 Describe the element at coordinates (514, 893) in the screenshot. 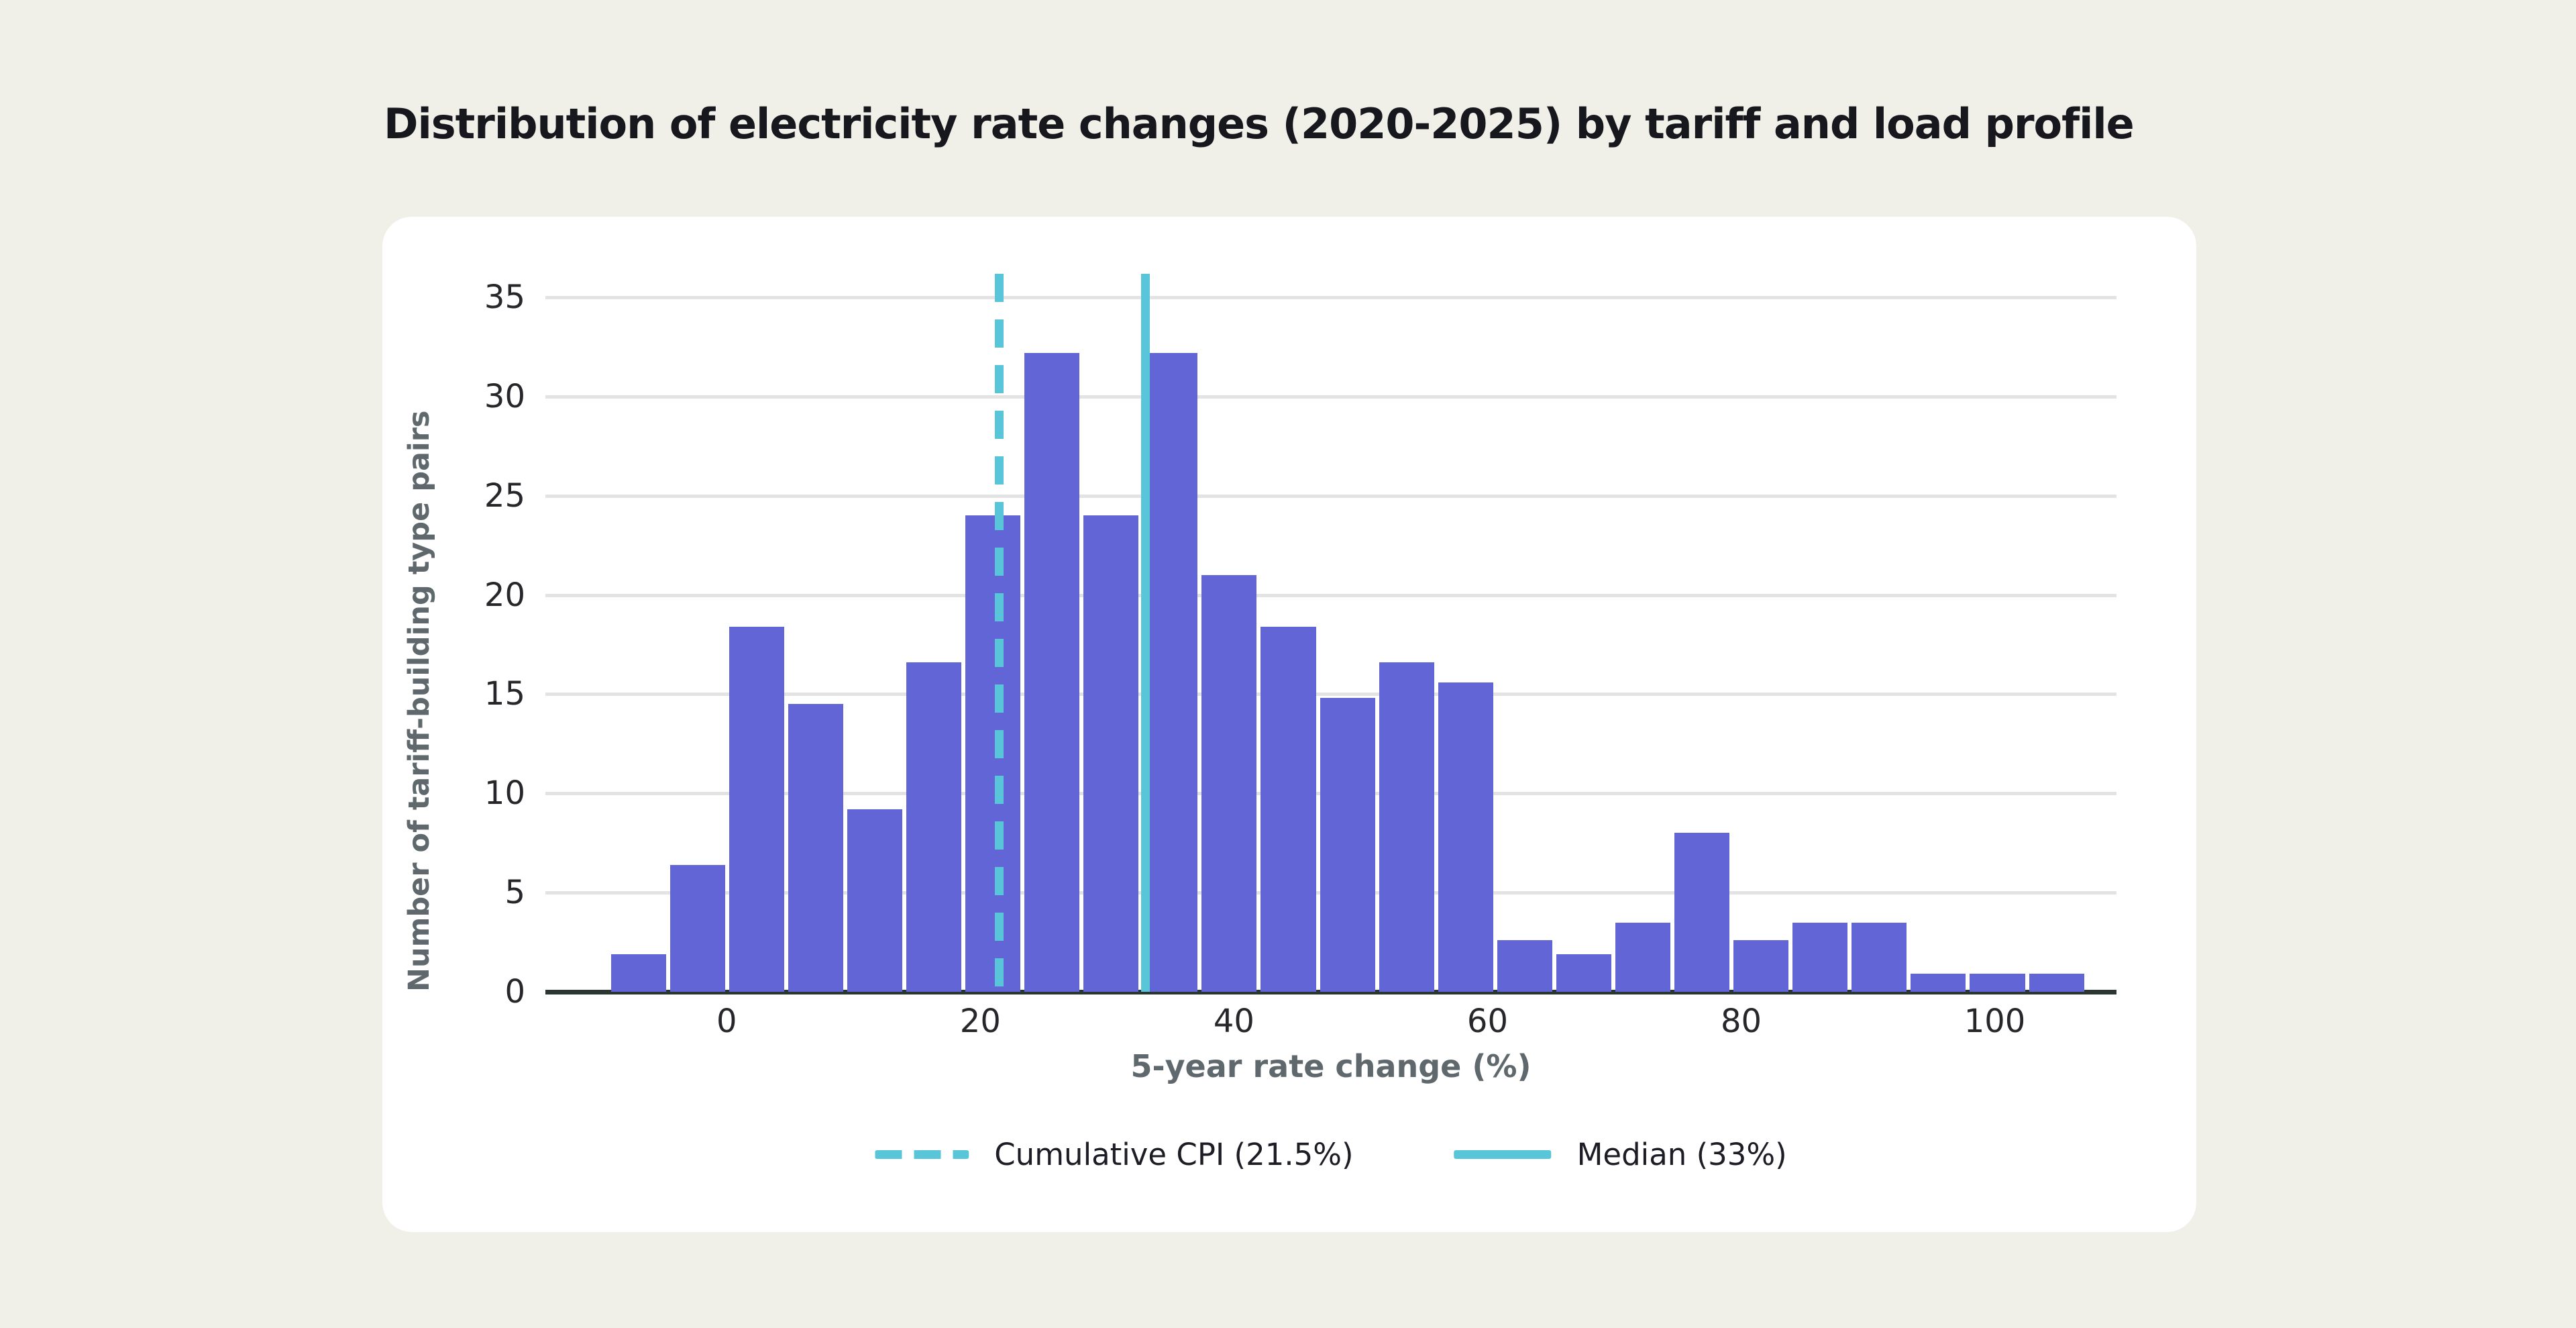

I see `y-tick-label: 5` at that location.